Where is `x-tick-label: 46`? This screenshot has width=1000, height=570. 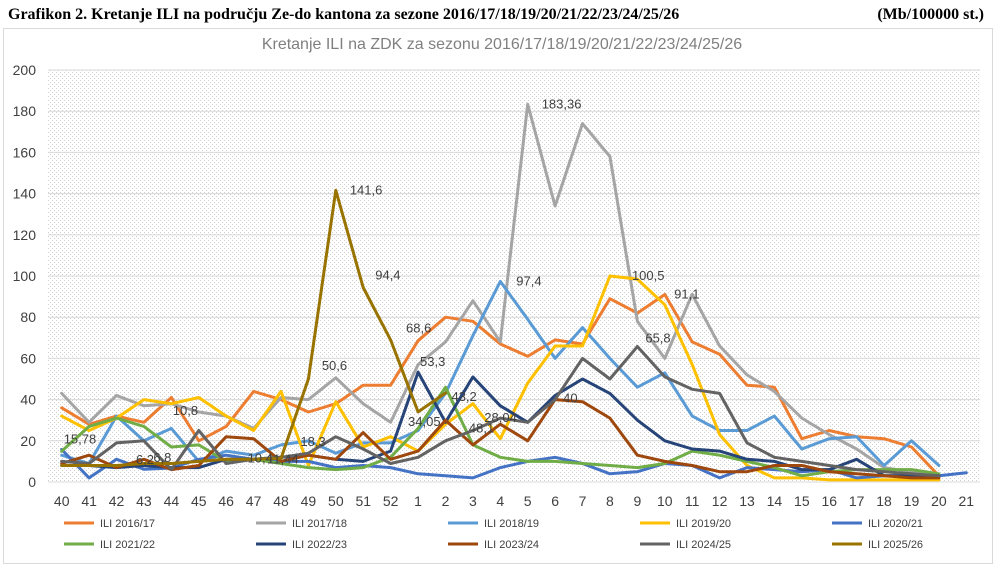
x-tick-label: 46 is located at coordinates (226, 501).